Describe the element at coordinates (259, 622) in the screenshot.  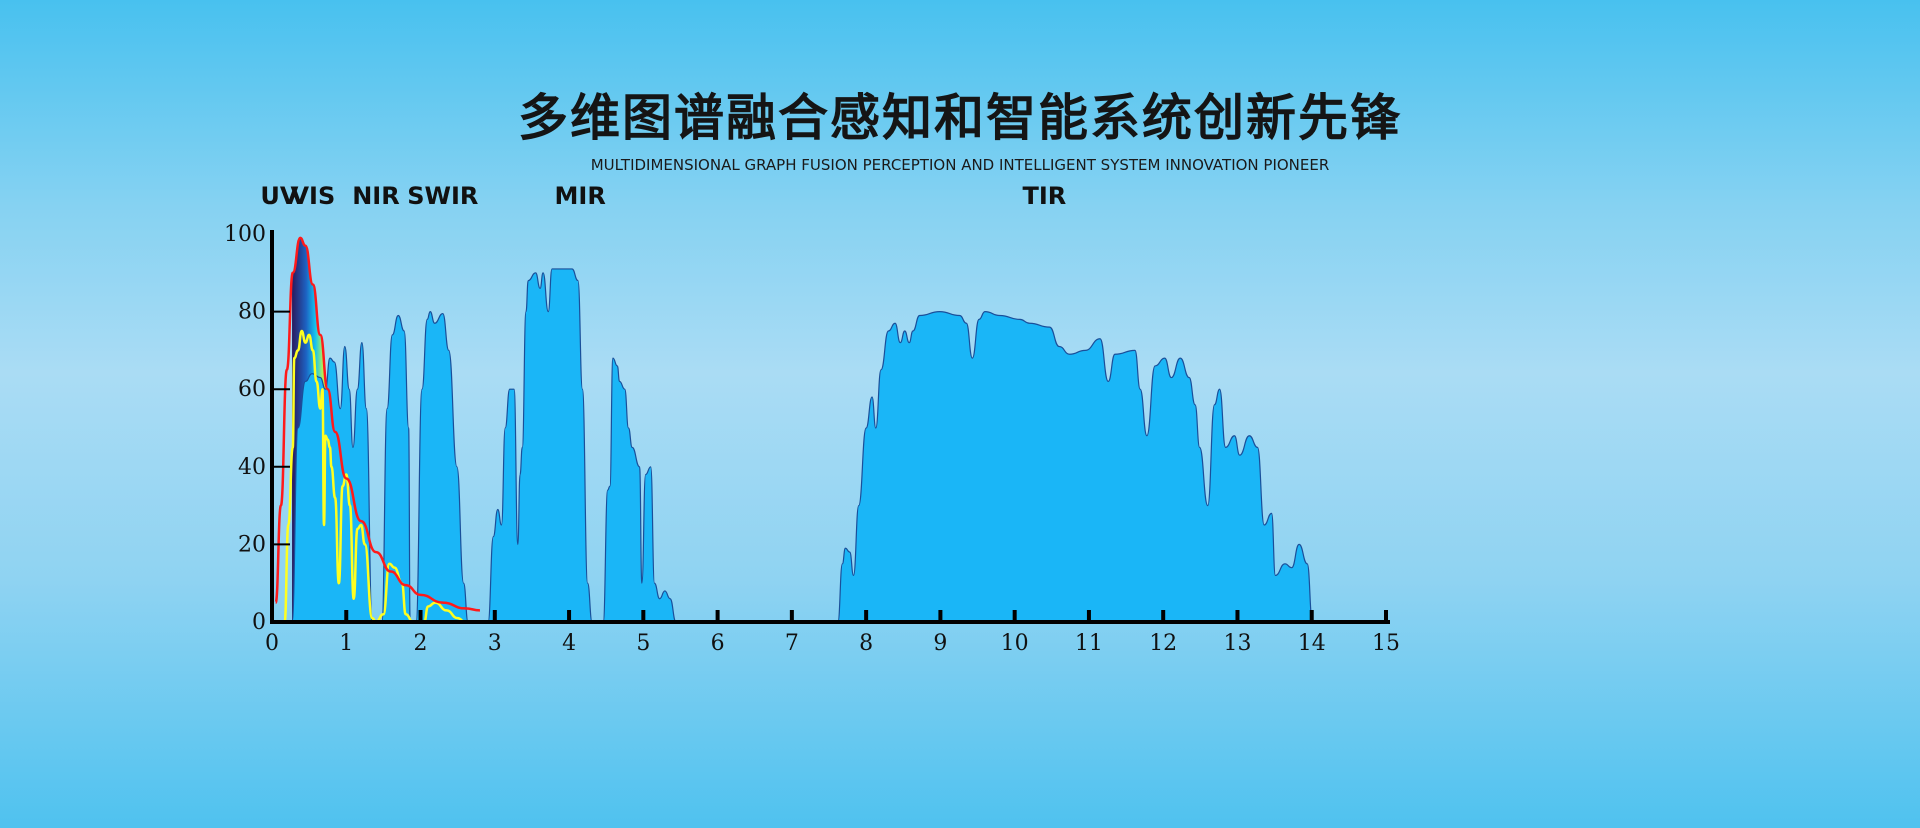
I see `y-tick-label: 0` at that location.